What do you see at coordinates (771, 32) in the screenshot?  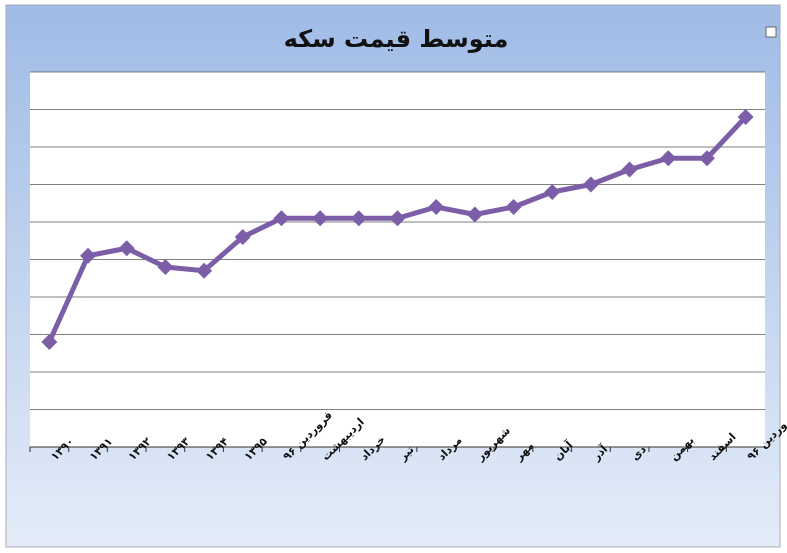 I see `corner-icon` at bounding box center [771, 32].